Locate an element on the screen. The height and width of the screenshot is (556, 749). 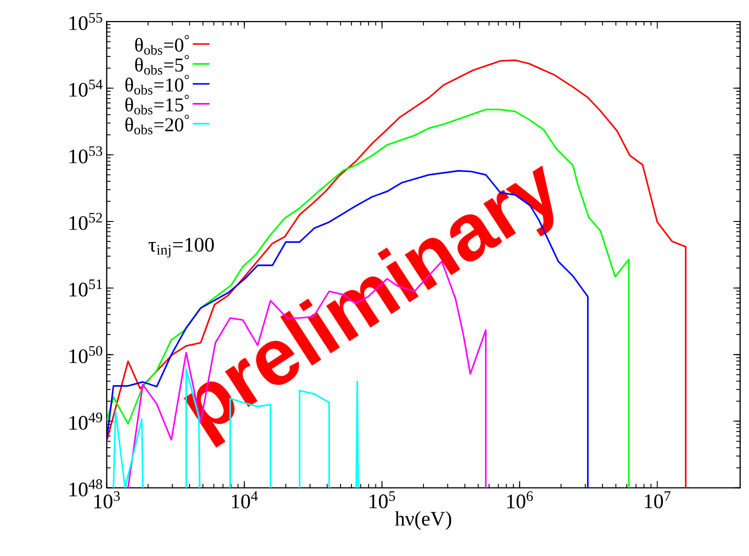
legend-label: θ$_{obs}$=15$^{°}$ is located at coordinates (157, 104).